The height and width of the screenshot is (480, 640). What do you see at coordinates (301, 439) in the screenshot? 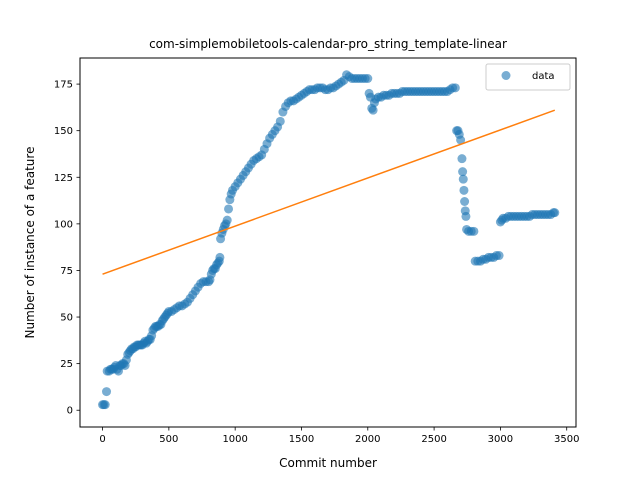
I see `x-tick-label-1500: 1500` at bounding box center [301, 439].